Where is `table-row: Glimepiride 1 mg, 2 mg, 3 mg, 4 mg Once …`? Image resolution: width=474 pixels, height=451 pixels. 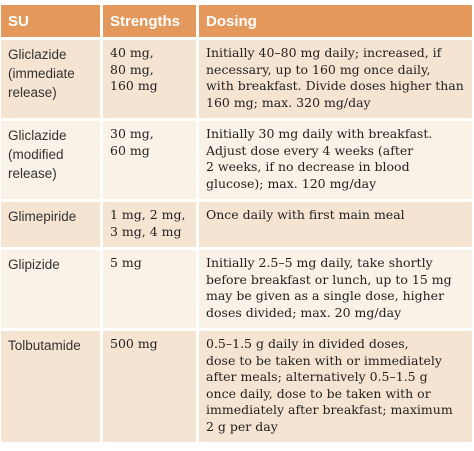 table-row: Glimepiride 1 mg, 2 mg, 3 mg, 4 mg Once … is located at coordinates (236, 224).